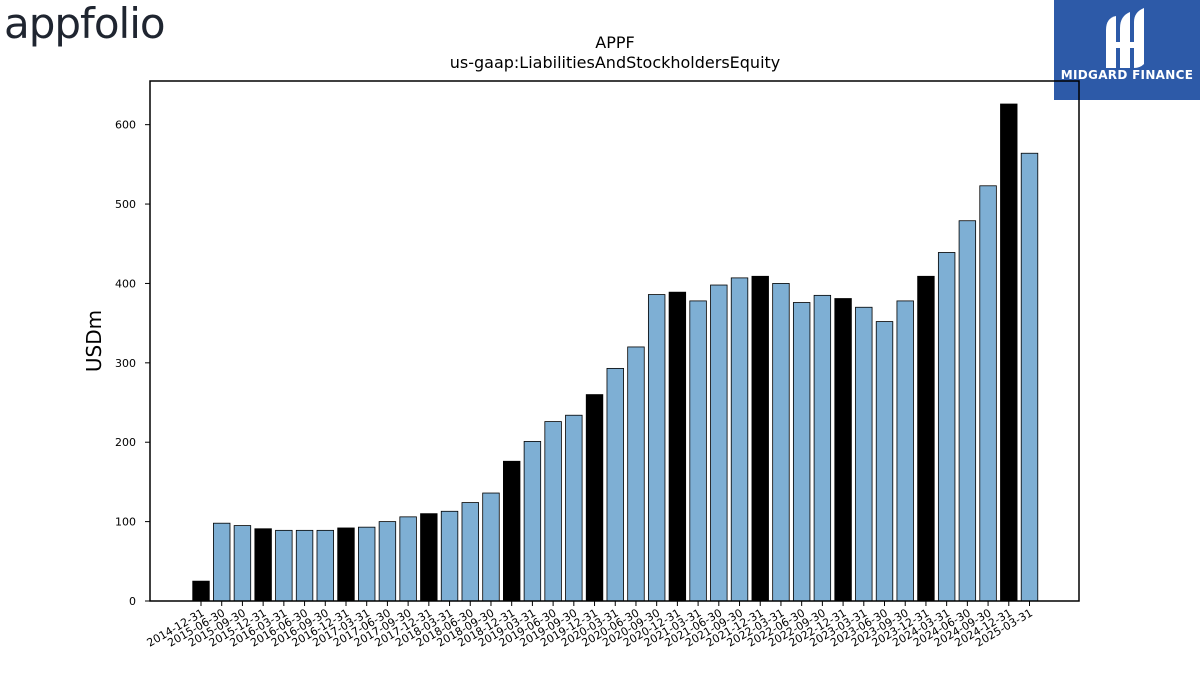 The height and width of the screenshot is (675, 1200). What do you see at coordinates (125, 125) in the screenshot?
I see `y-tick-label: 600` at bounding box center [125, 125].